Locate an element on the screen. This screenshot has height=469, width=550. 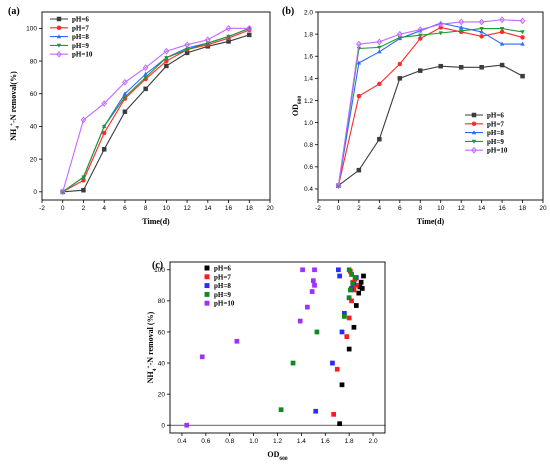
y-tick-label: 80 is located at coordinates (34, 61).